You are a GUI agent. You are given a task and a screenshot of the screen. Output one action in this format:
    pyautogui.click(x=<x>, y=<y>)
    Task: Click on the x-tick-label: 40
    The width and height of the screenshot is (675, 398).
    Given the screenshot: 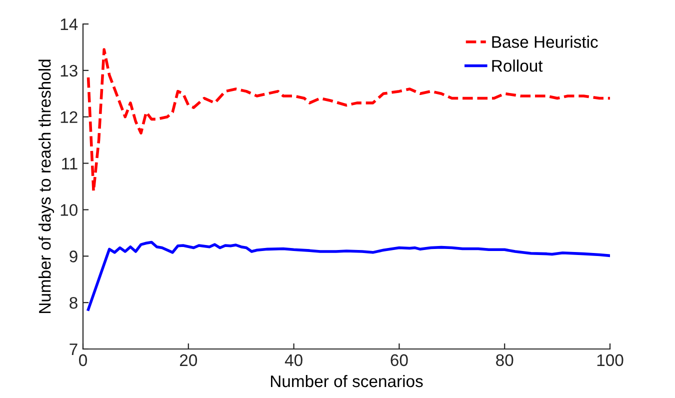 What is the action you would take?
    pyautogui.click(x=293, y=360)
    